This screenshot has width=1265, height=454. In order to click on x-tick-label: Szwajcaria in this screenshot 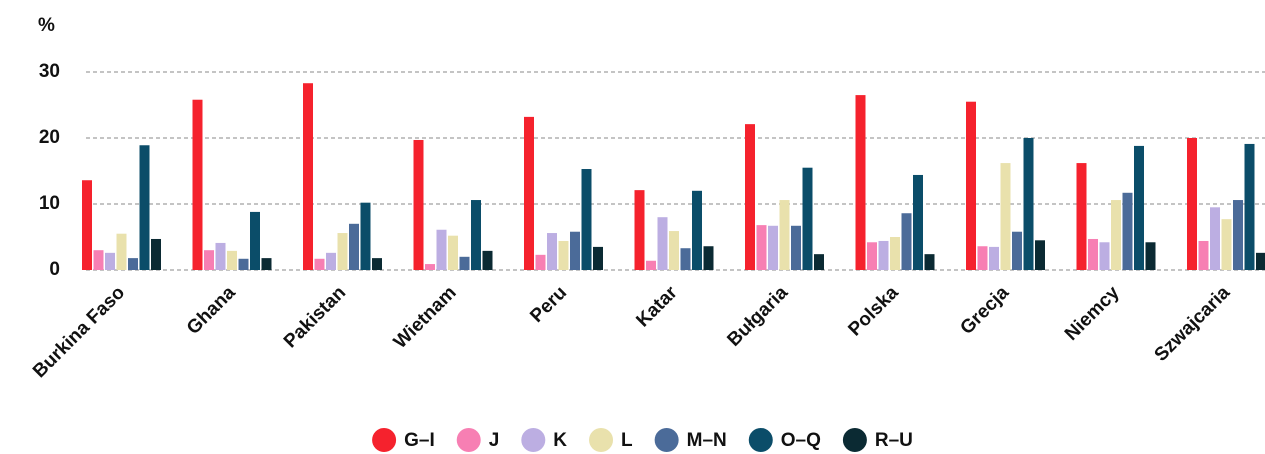, I will do `click(1193, 324)`.